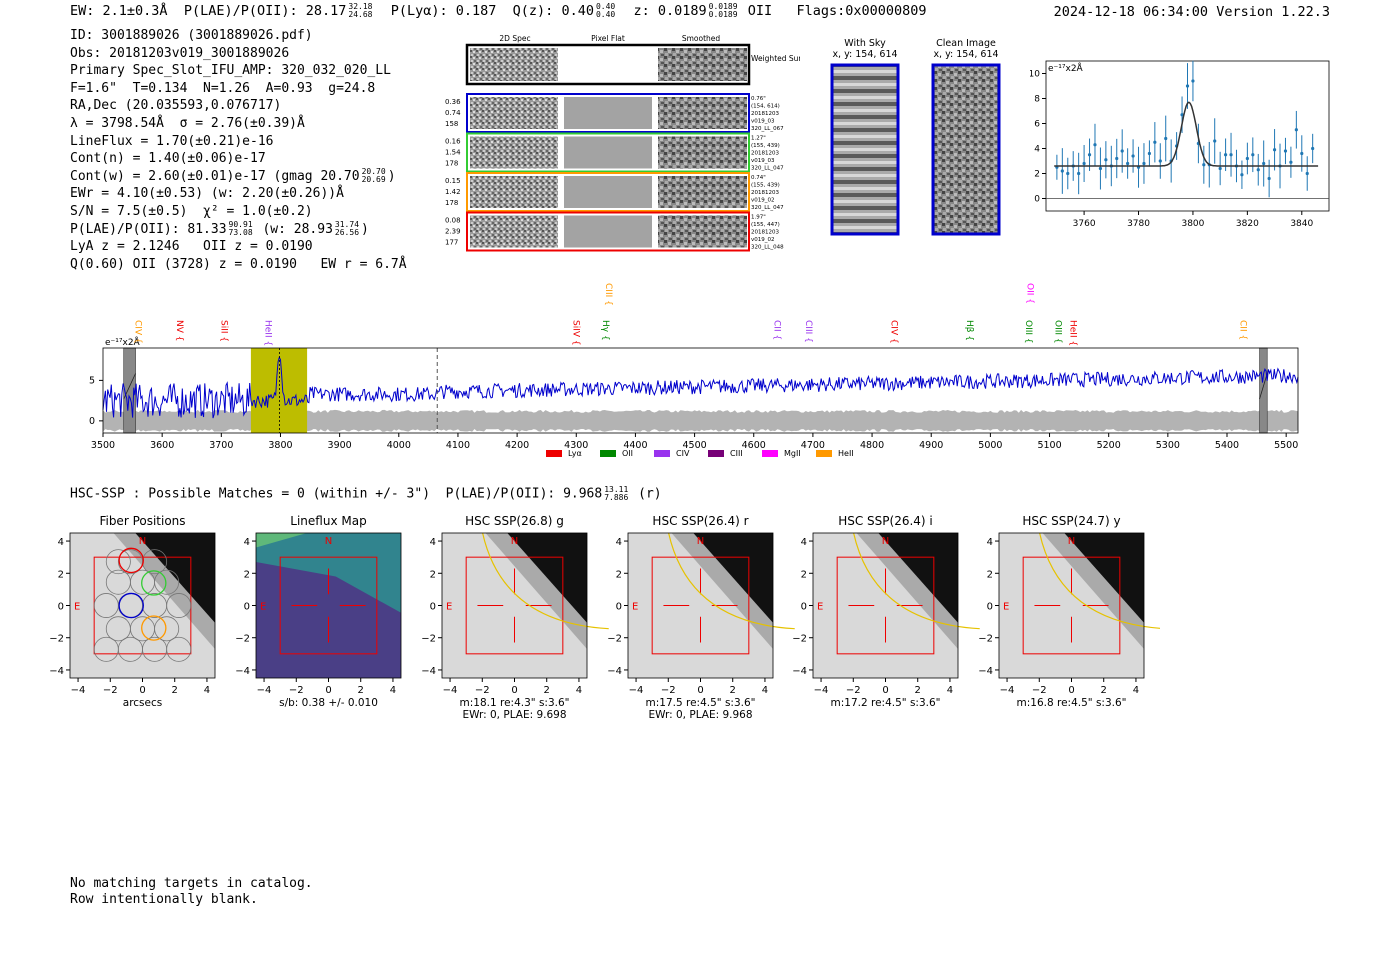 Image resolution: width=1400 pixels, height=953 pixels. I want to click on clean-image-title: Clean Image x, y: 154, 614, so click(966, 49).